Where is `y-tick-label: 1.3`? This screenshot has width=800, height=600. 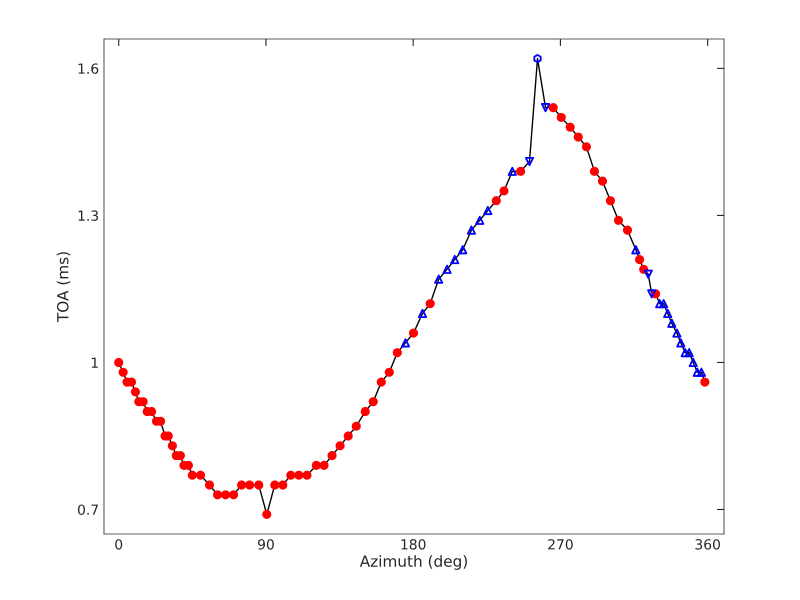 y-tick-label: 1.3 is located at coordinates (88, 215).